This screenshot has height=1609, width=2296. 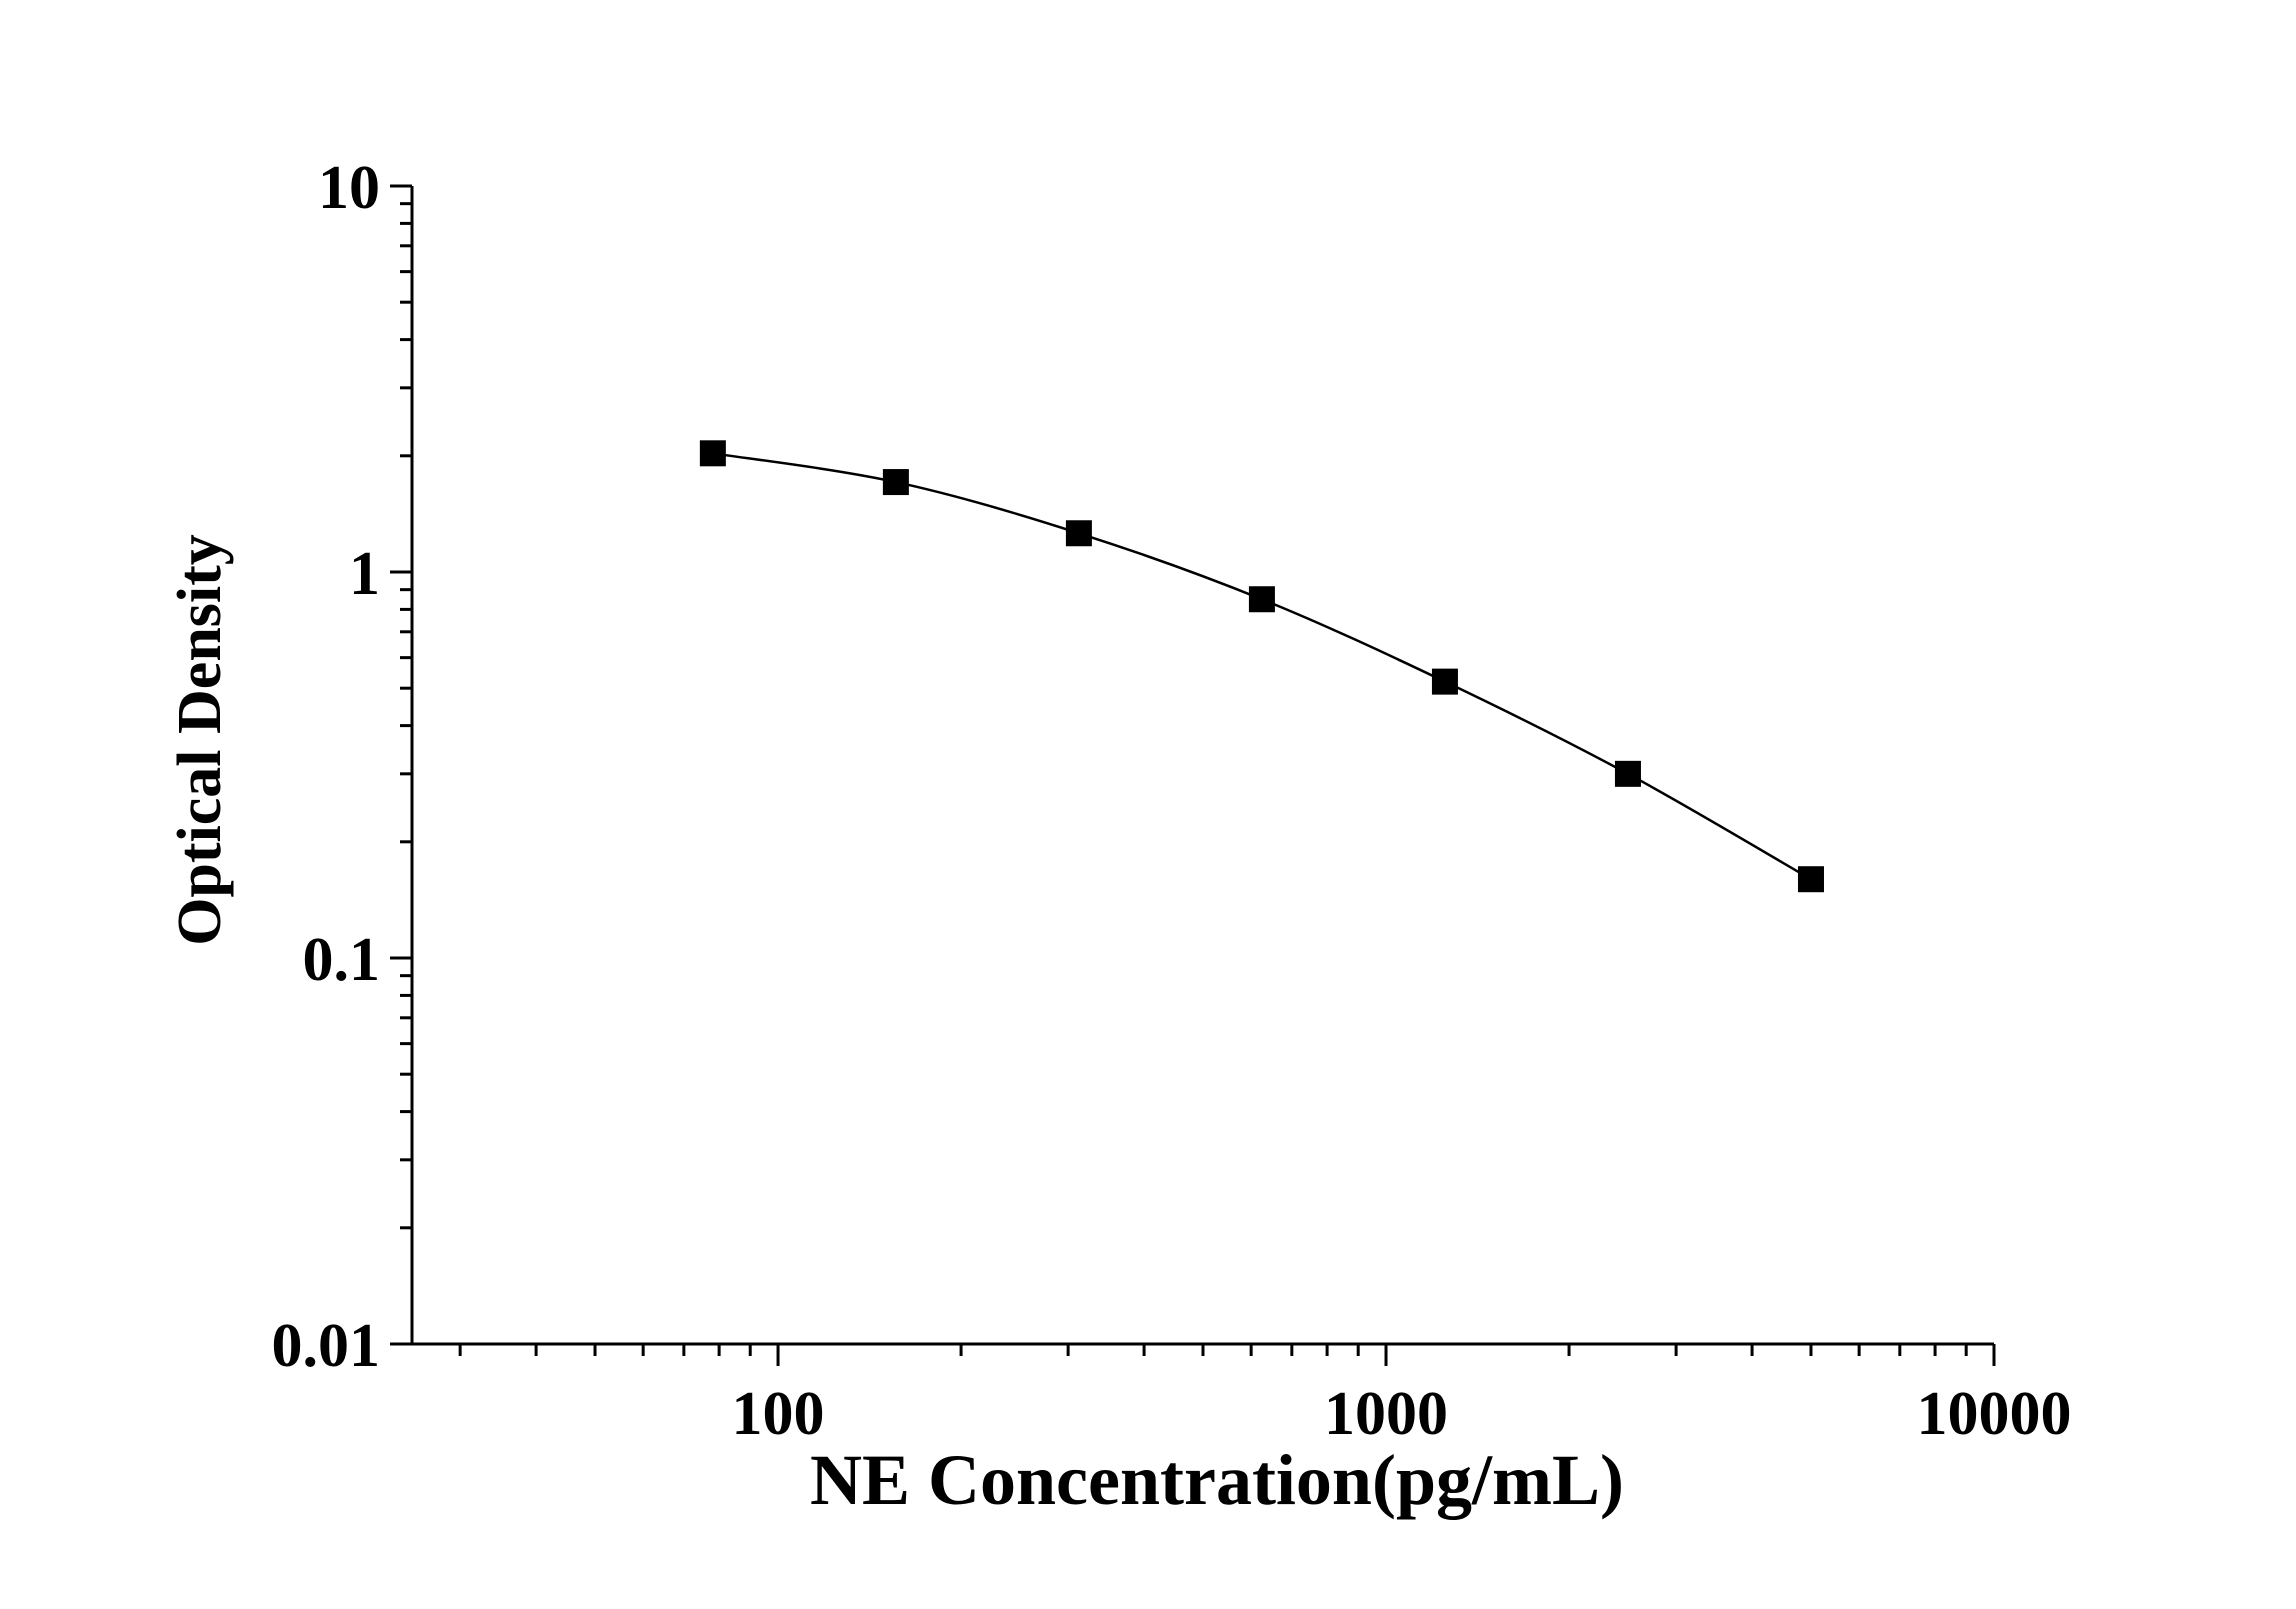 What do you see at coordinates (342, 960) in the screenshot?
I see `y-tick-label: 0.1` at bounding box center [342, 960].